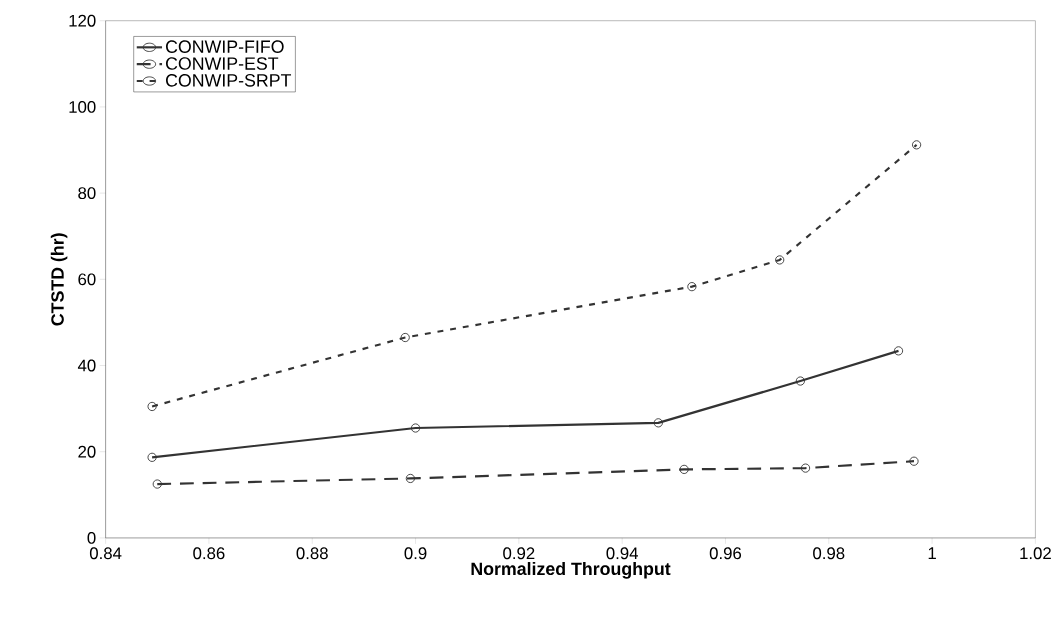 This screenshot has width=1055, height=624. What do you see at coordinates (725, 553) in the screenshot?
I see `x-tick-label: 0.96` at bounding box center [725, 553].